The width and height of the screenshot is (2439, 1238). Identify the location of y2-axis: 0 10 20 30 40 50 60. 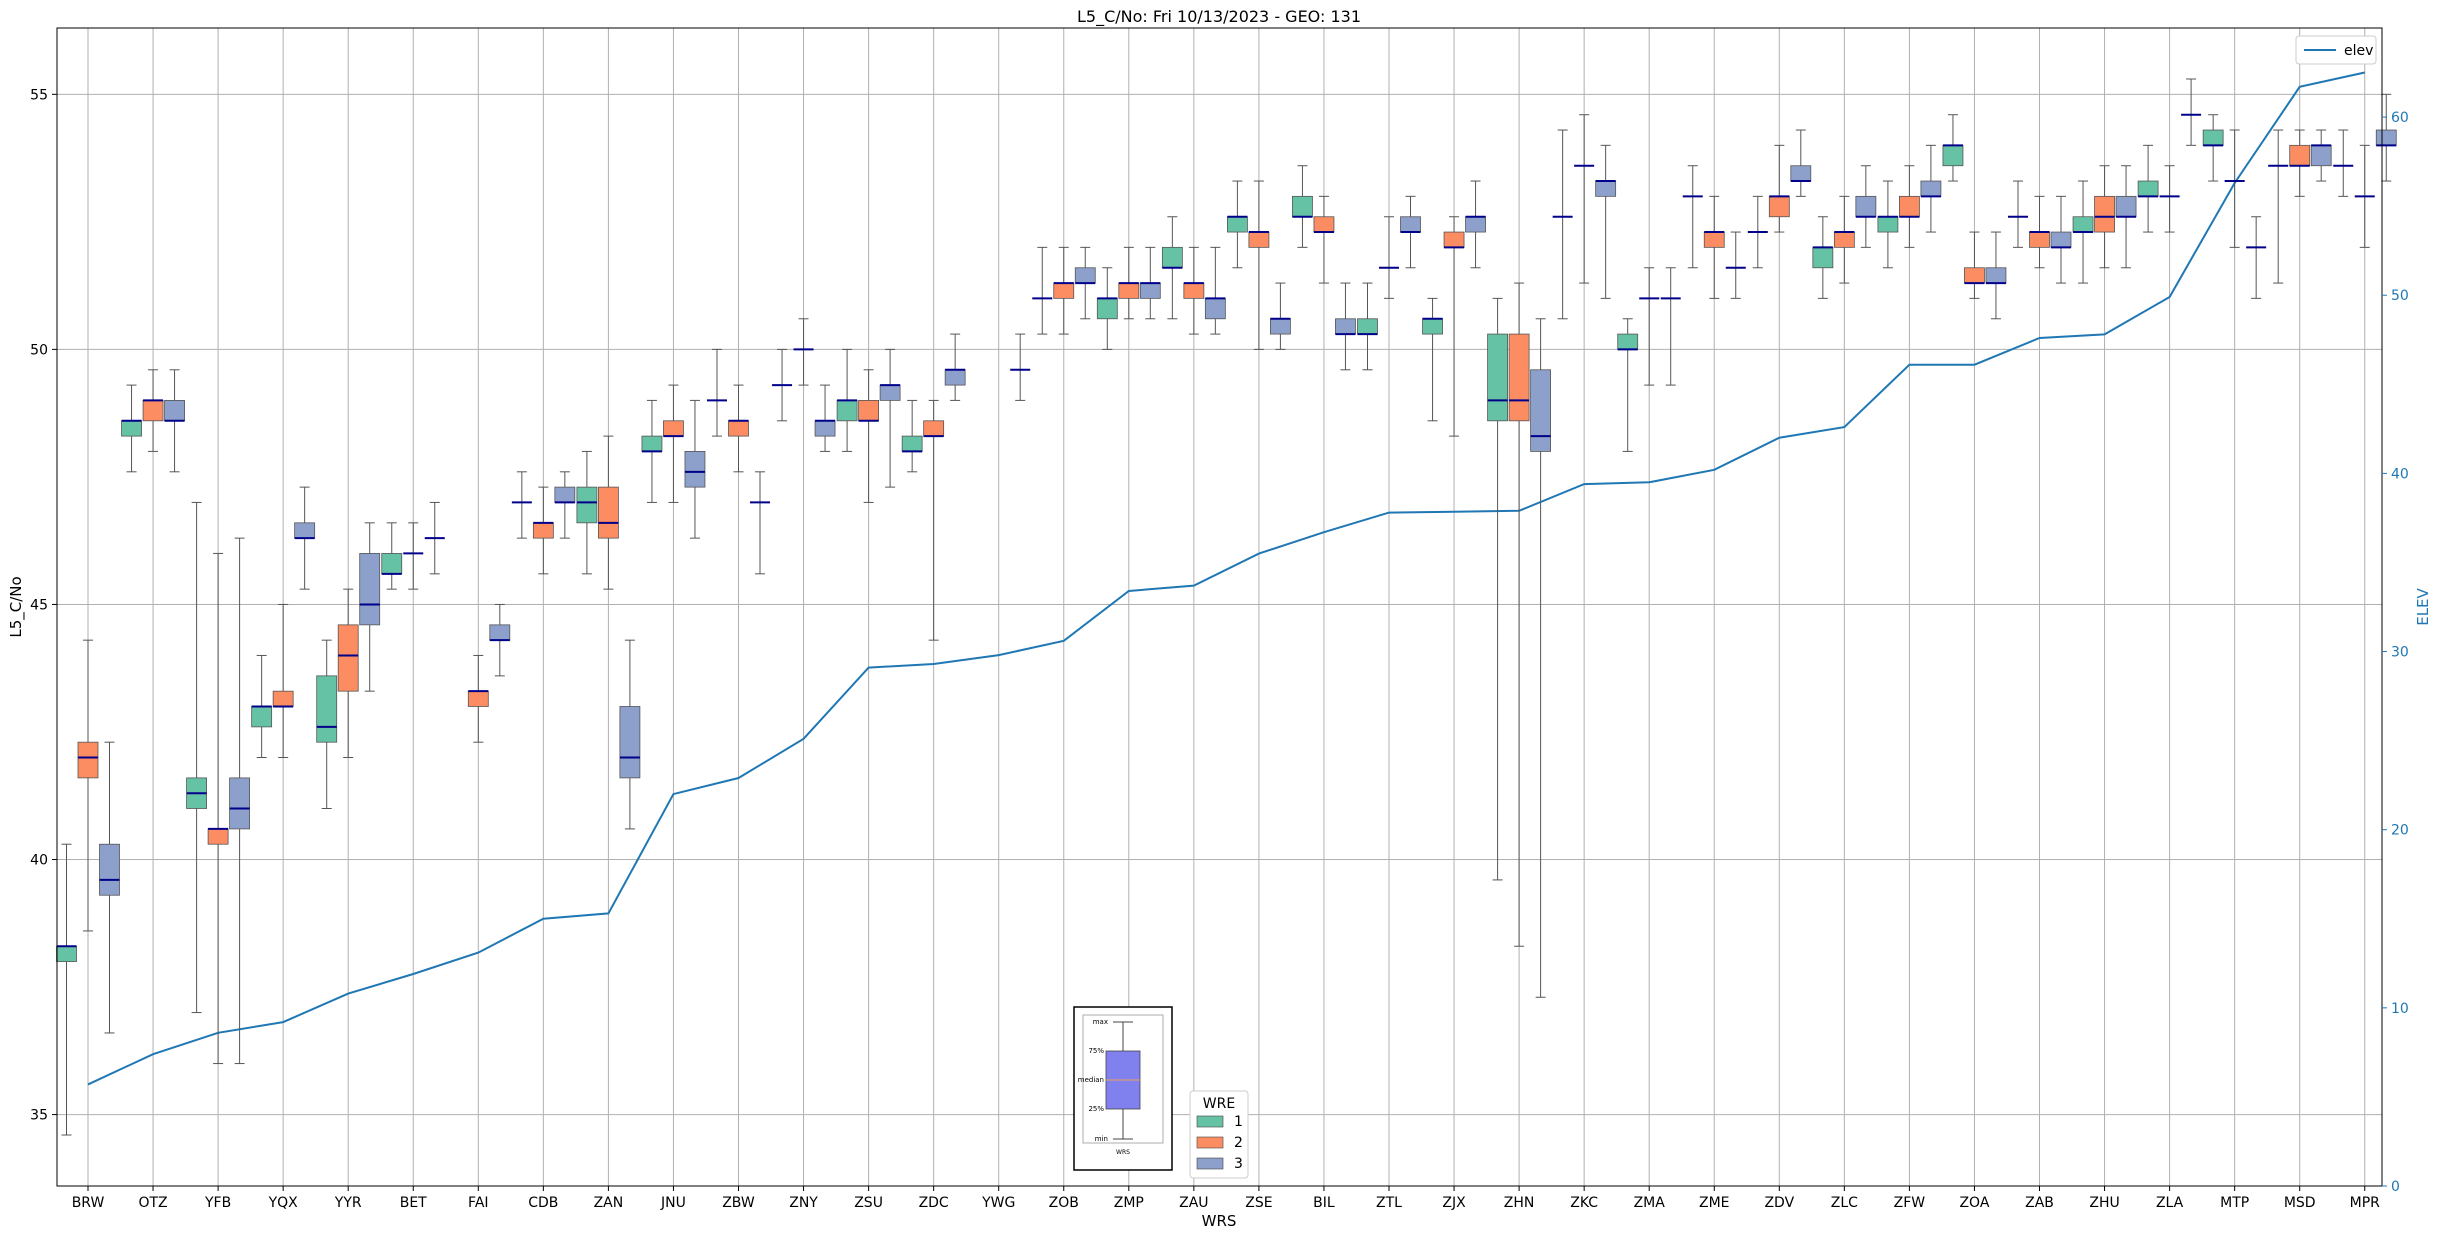
(2395, 652).